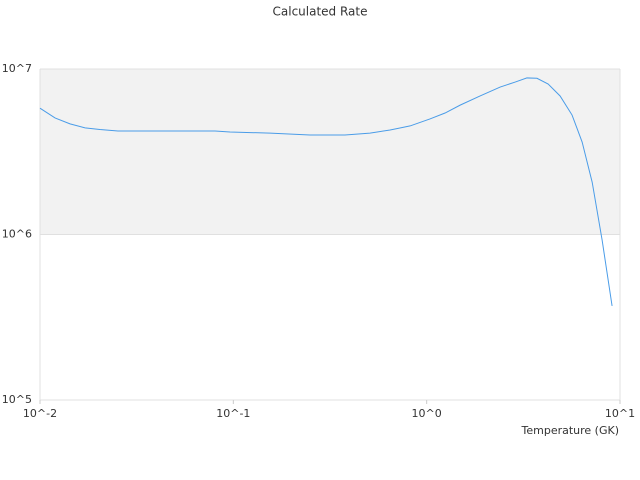 The width and height of the screenshot is (640, 480). I want to click on x-tick-label: 10^-2, so click(40, 413).